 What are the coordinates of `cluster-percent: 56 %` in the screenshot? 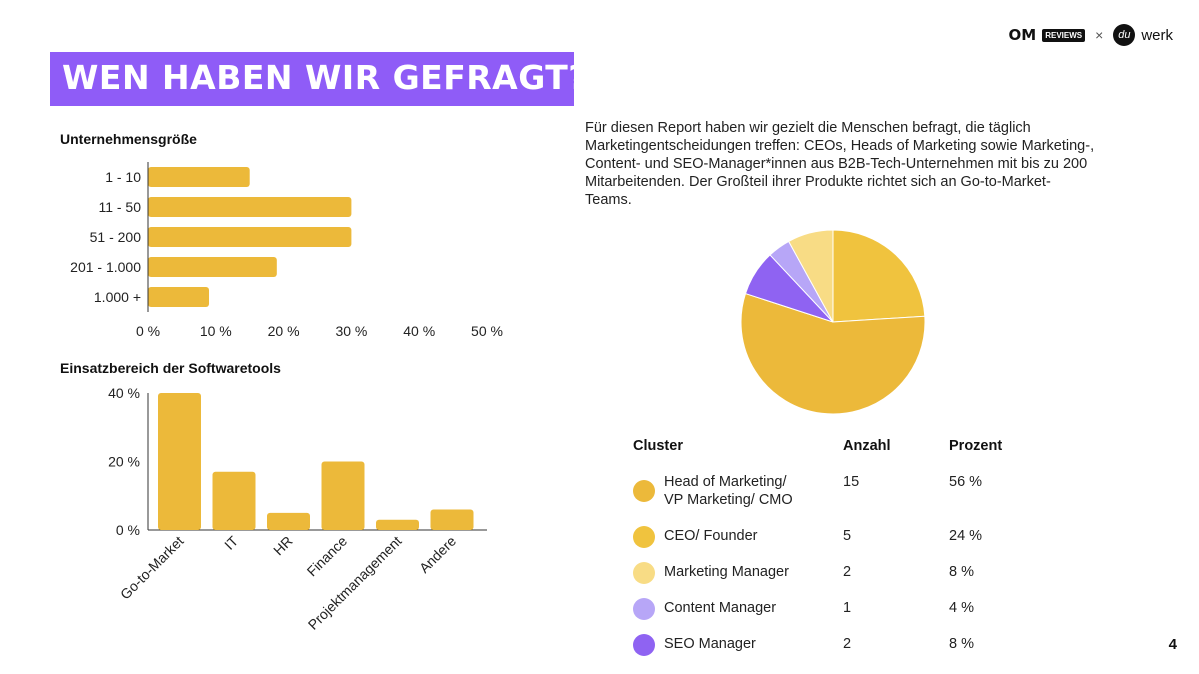 It's located at (966, 482).